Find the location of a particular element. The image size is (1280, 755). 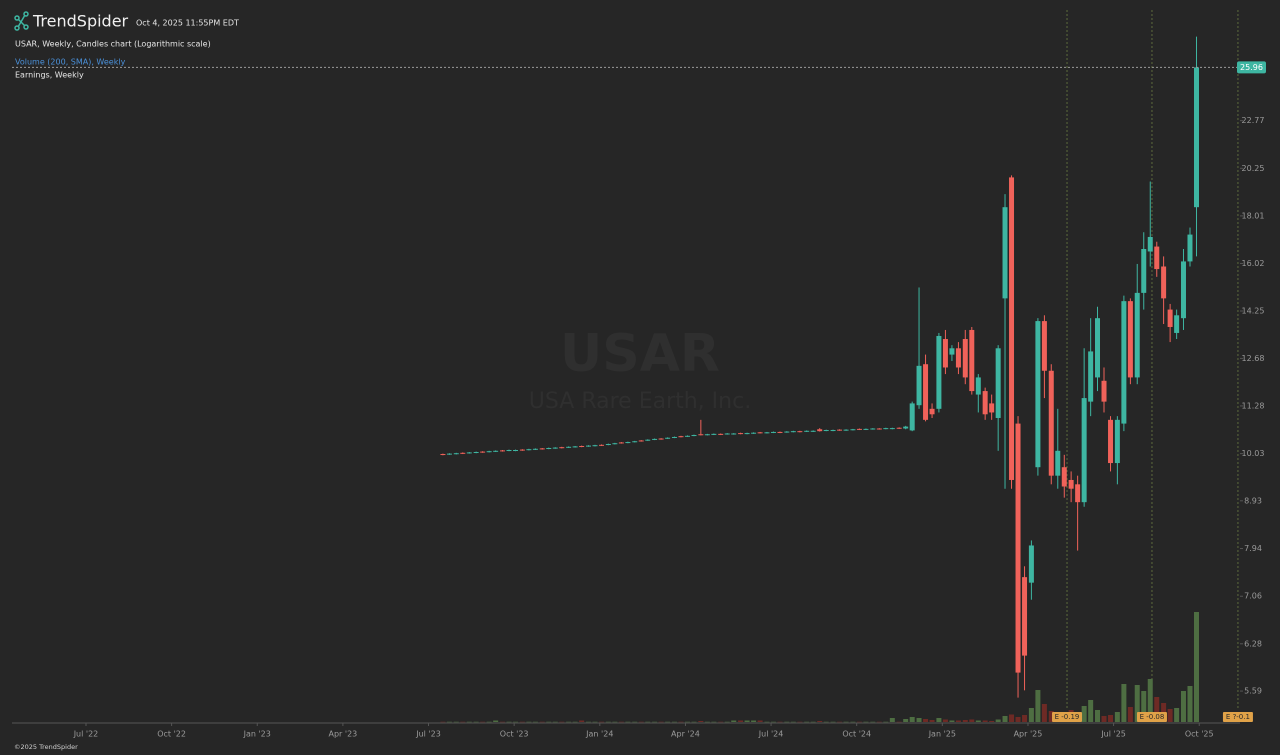

y-tick-label: 10.03 is located at coordinates (1253, 453).